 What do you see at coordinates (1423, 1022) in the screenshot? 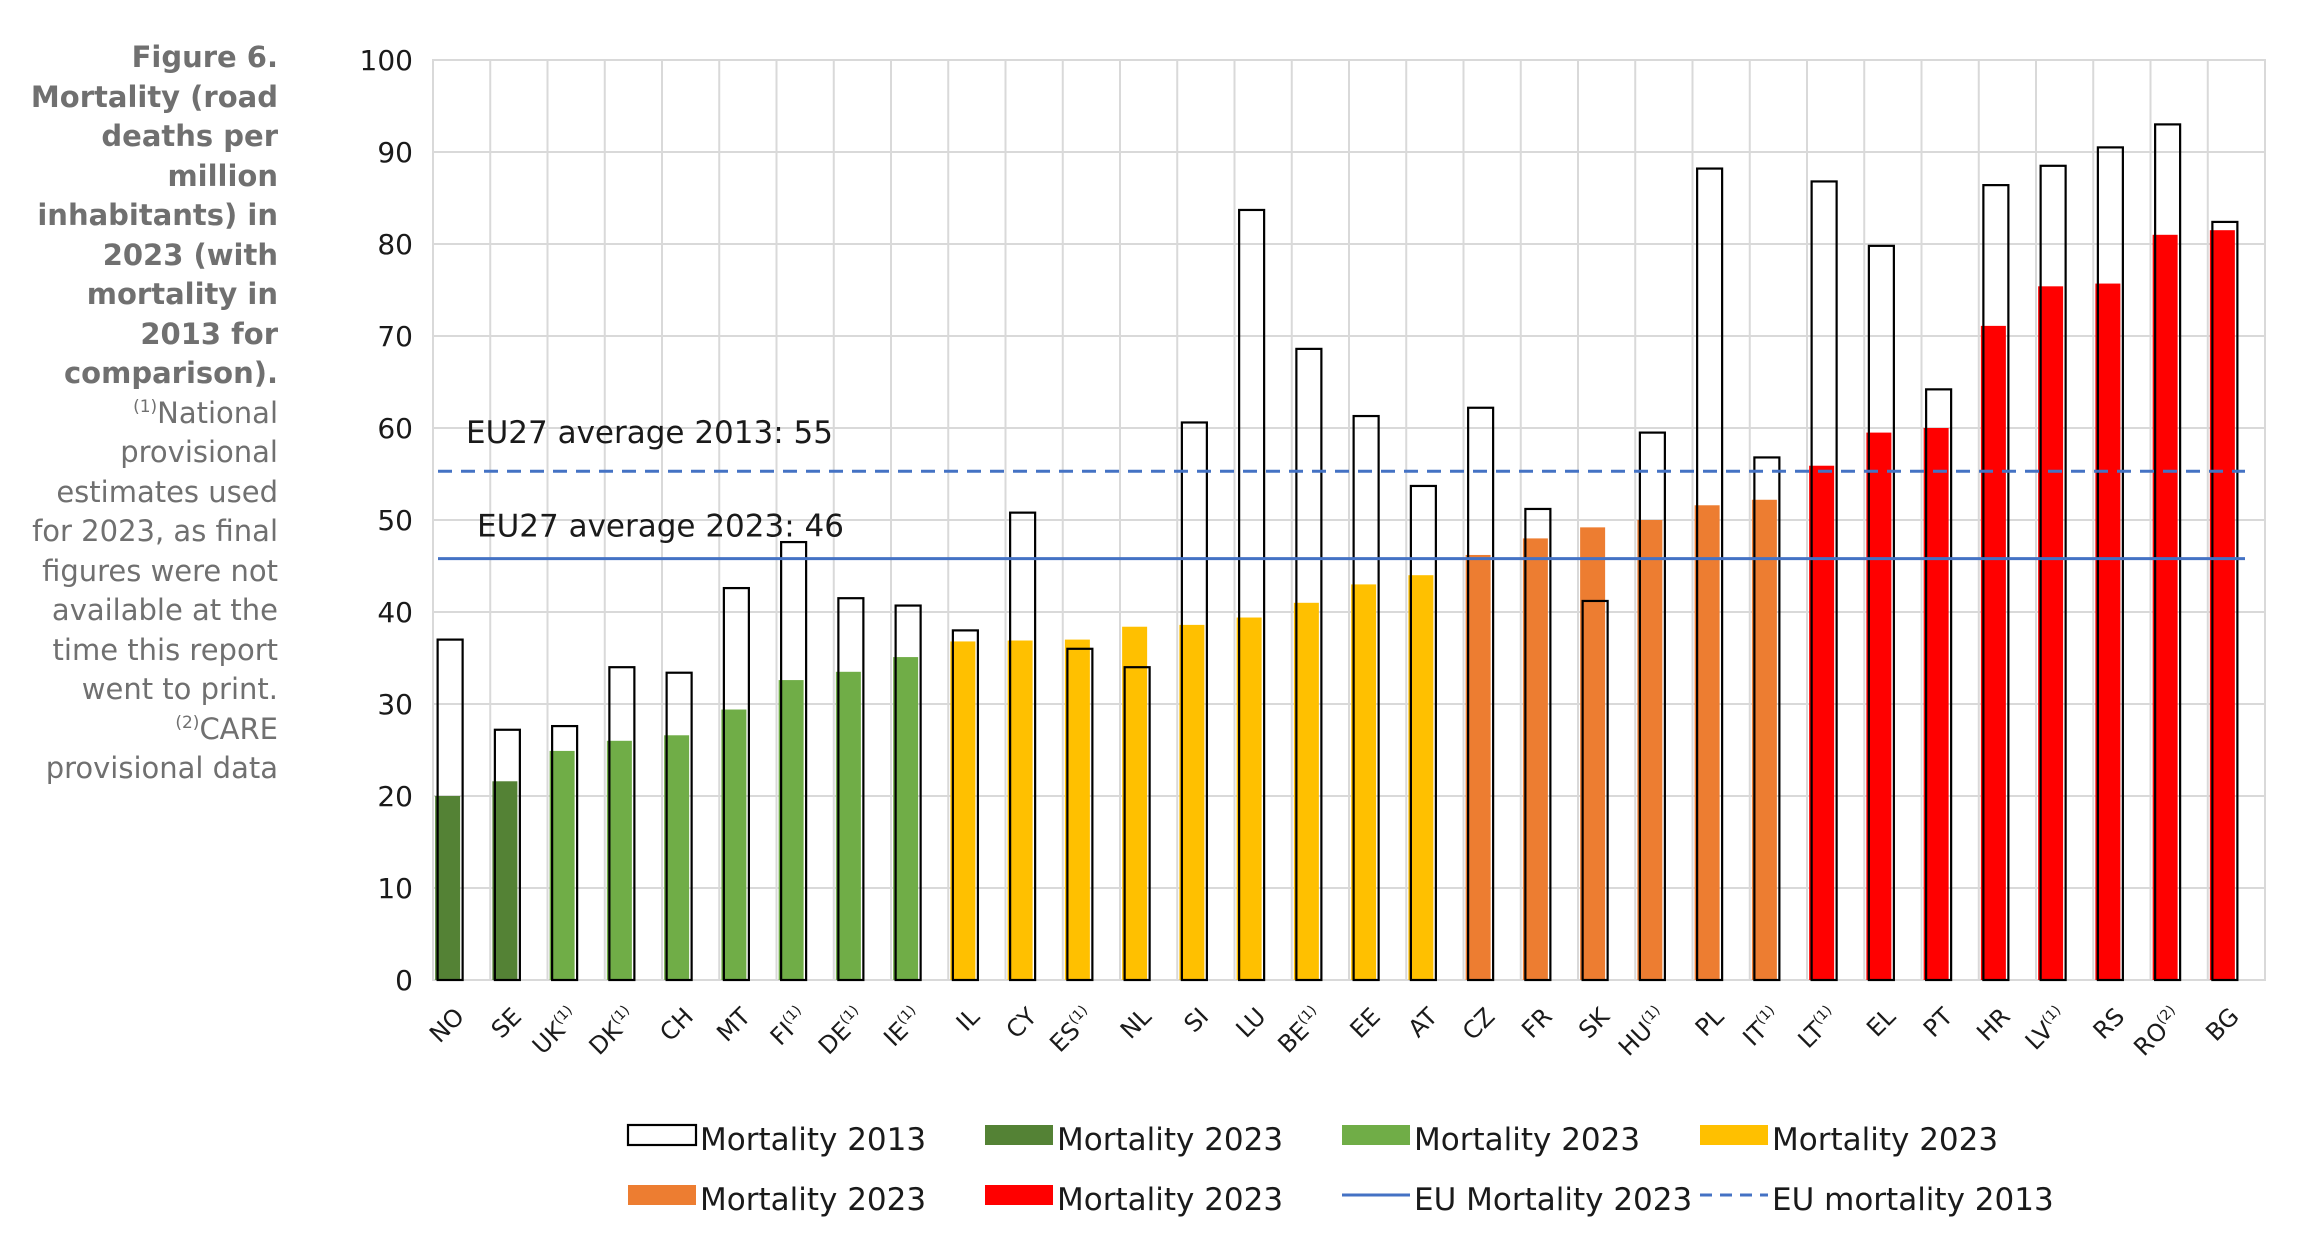
I see `x-label-at: AT` at bounding box center [1423, 1022].